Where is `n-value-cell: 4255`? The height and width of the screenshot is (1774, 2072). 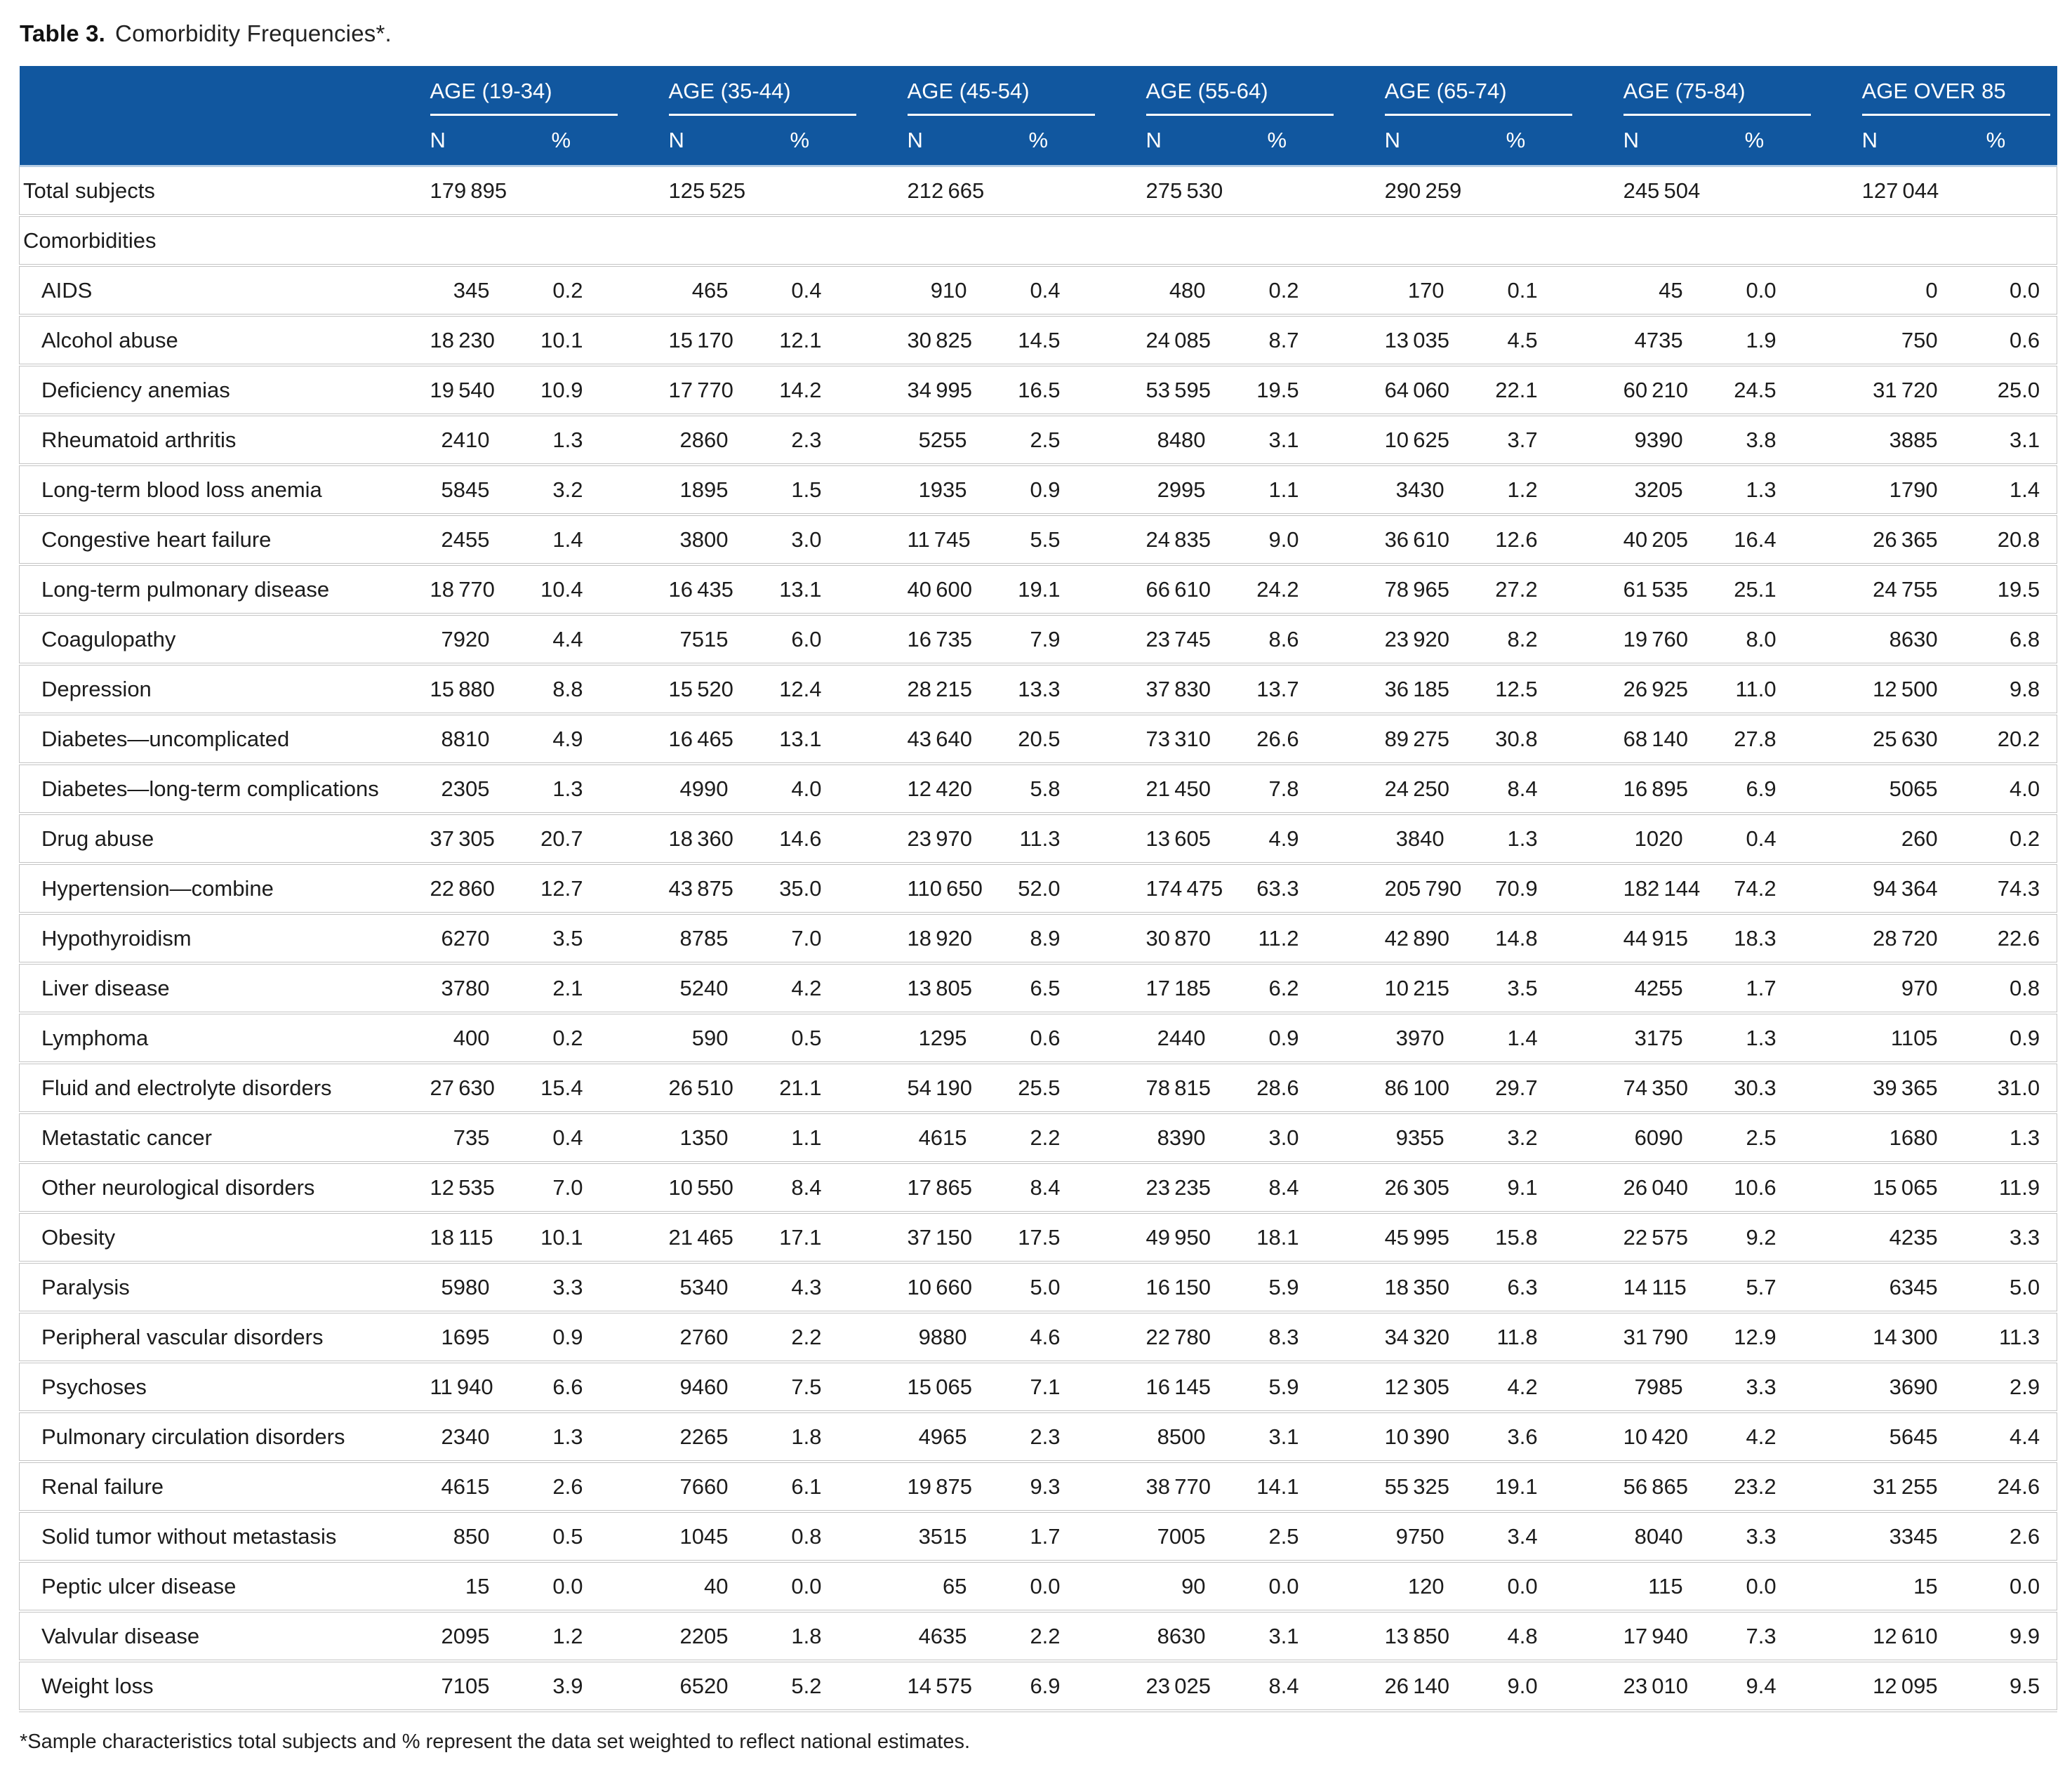
n-value-cell: 4255 is located at coordinates (1663, 988).